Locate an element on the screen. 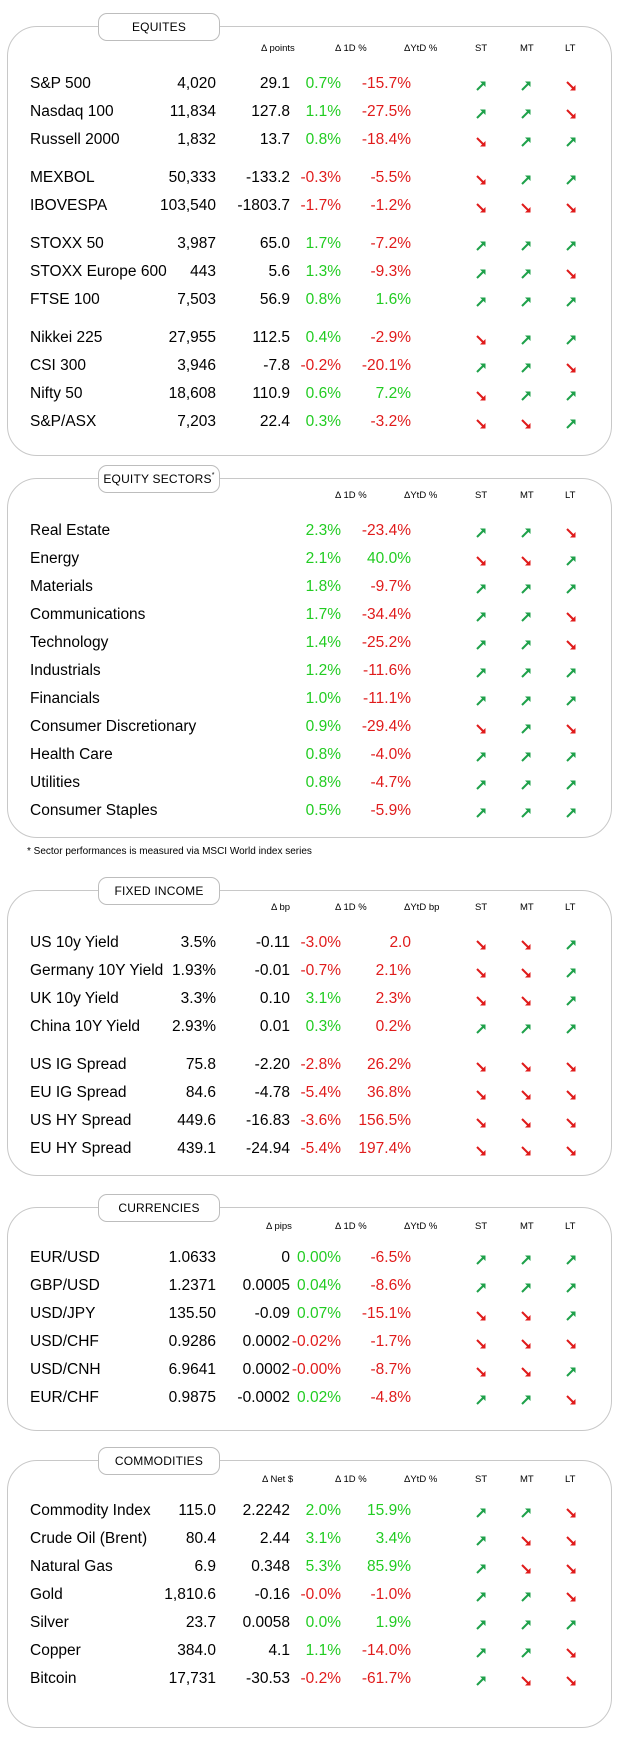 Image resolution: width=619 pixels, height=1739 pixels. row-value: 1.2371 is located at coordinates (192, 1285).